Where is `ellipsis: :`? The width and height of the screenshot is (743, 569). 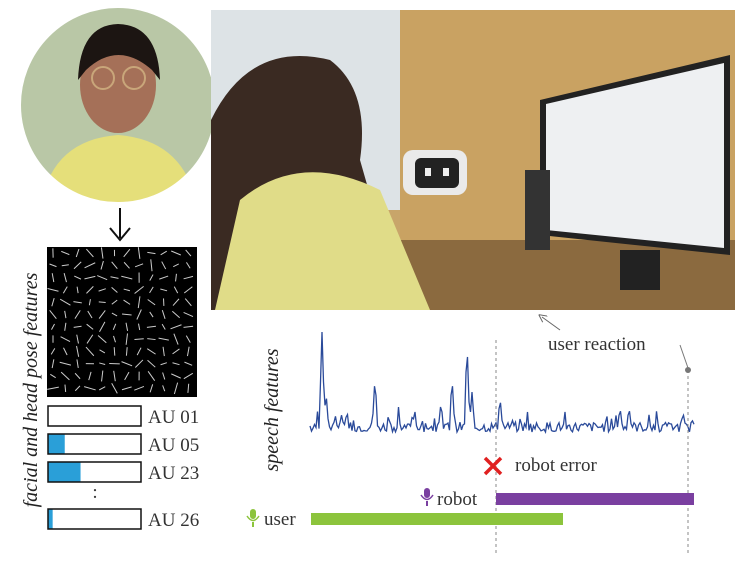
ellipsis: : is located at coordinates (94, 492).